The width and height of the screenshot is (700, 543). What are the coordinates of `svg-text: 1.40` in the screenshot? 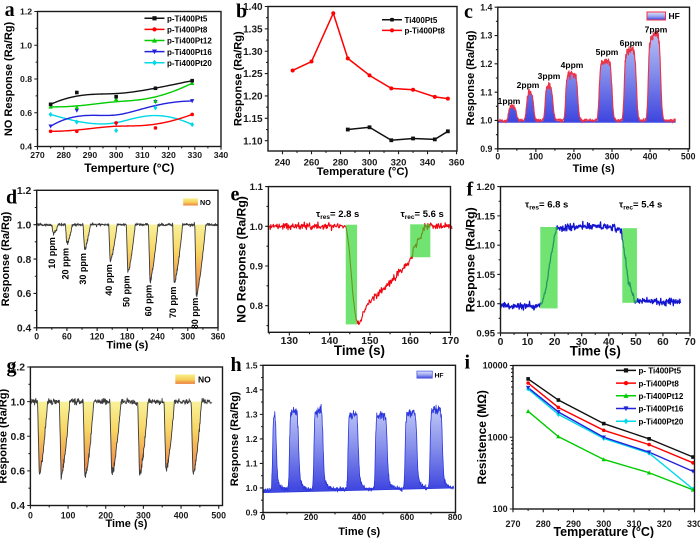 It's located at (253, 7).